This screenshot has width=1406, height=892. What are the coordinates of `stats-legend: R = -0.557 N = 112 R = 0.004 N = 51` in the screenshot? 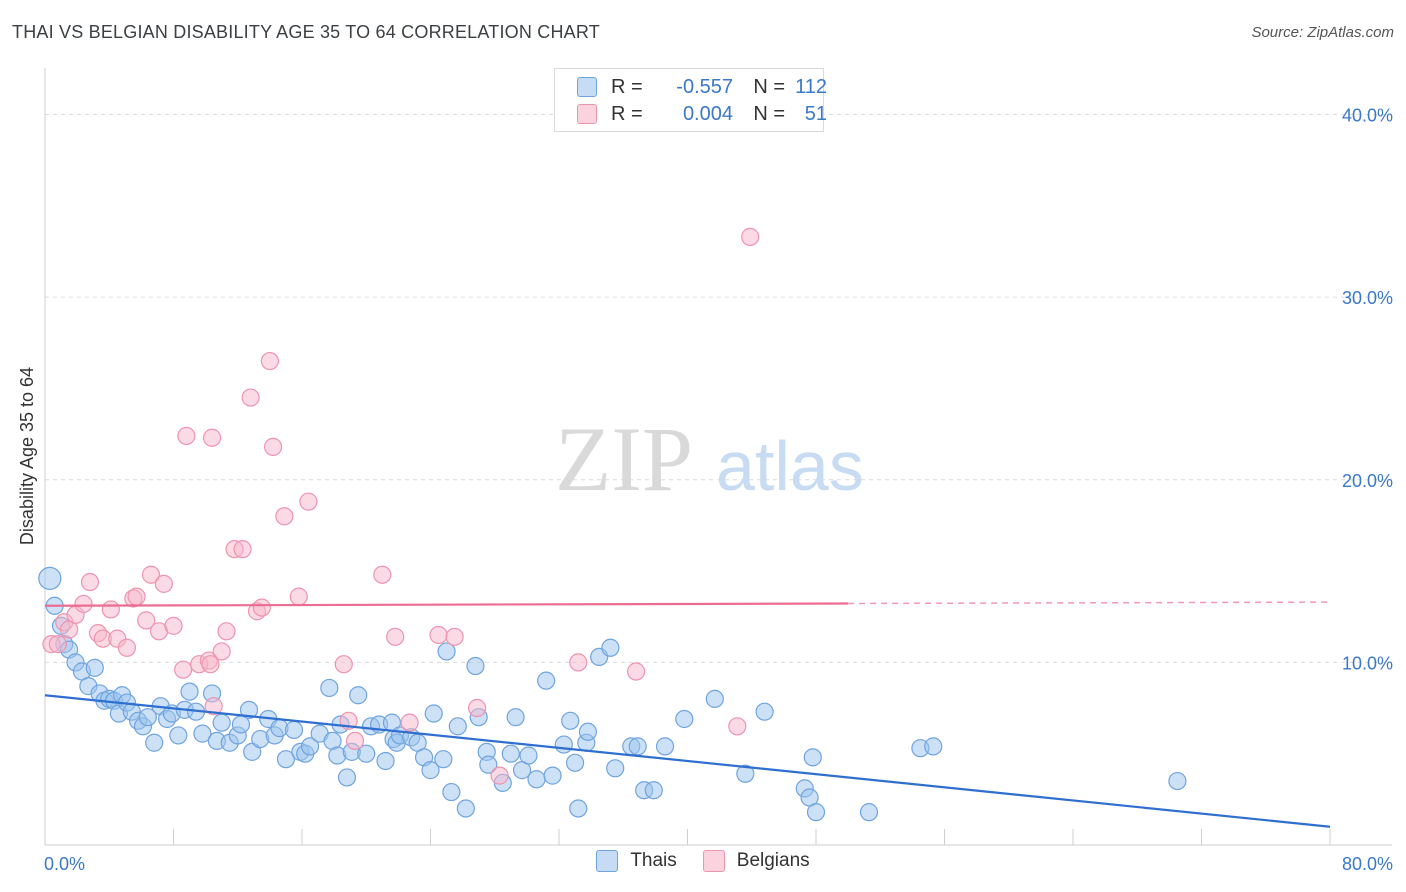 It's located at (690, 100).